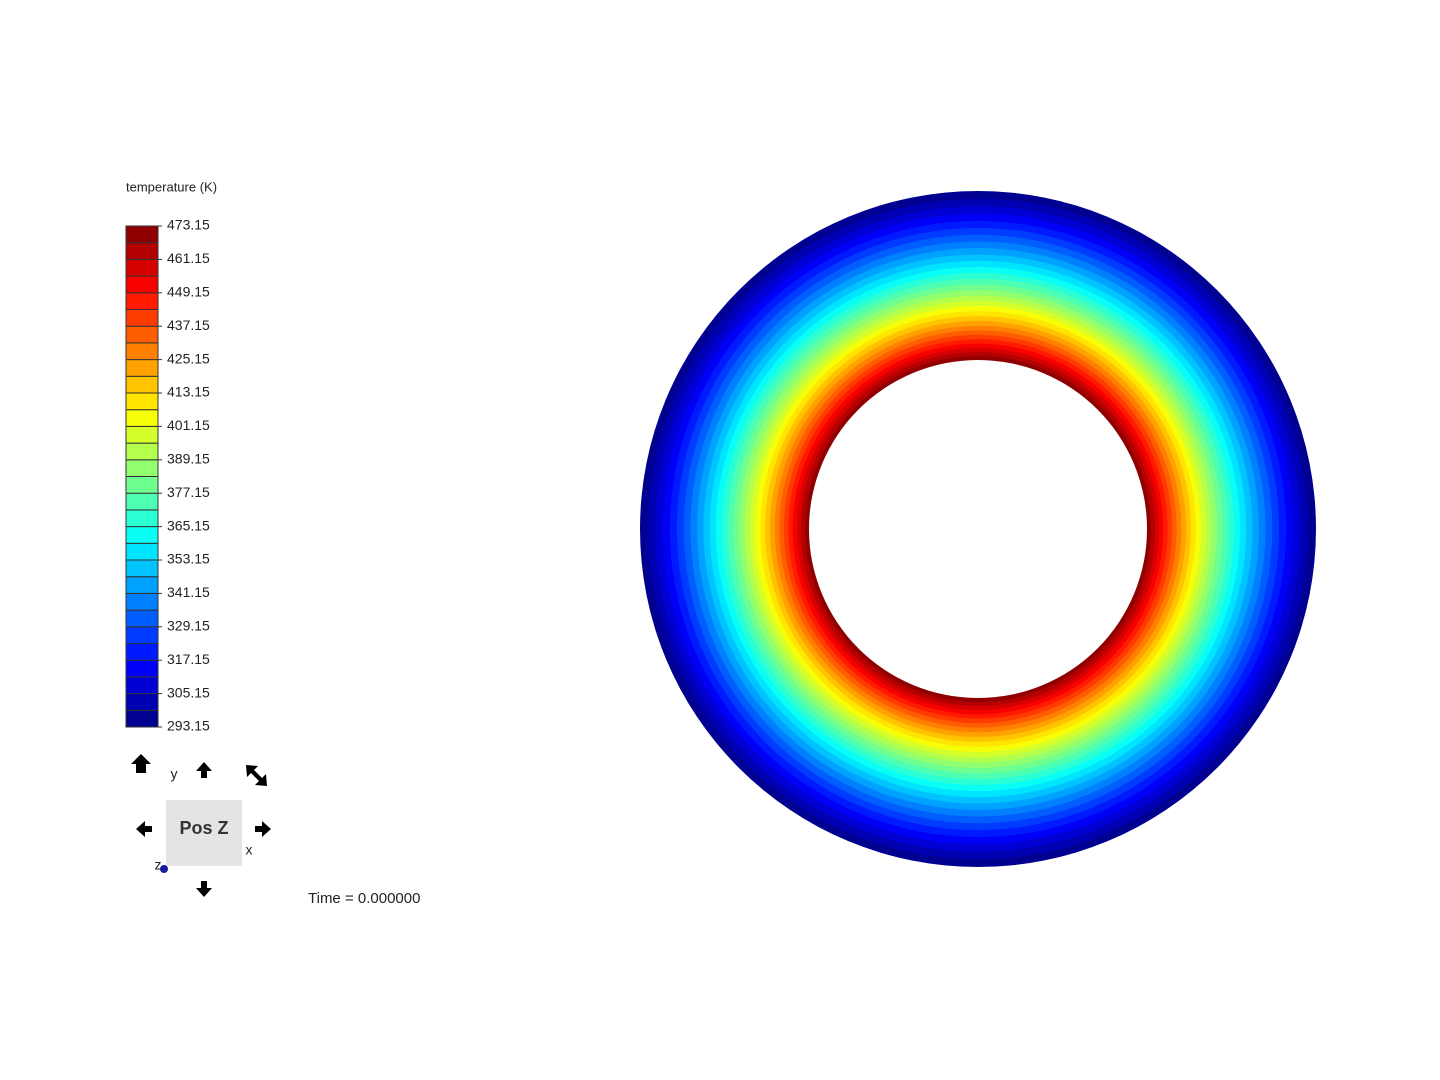  Describe the element at coordinates (171, 186) in the screenshot. I see `legend-title: temperature (K)` at that location.